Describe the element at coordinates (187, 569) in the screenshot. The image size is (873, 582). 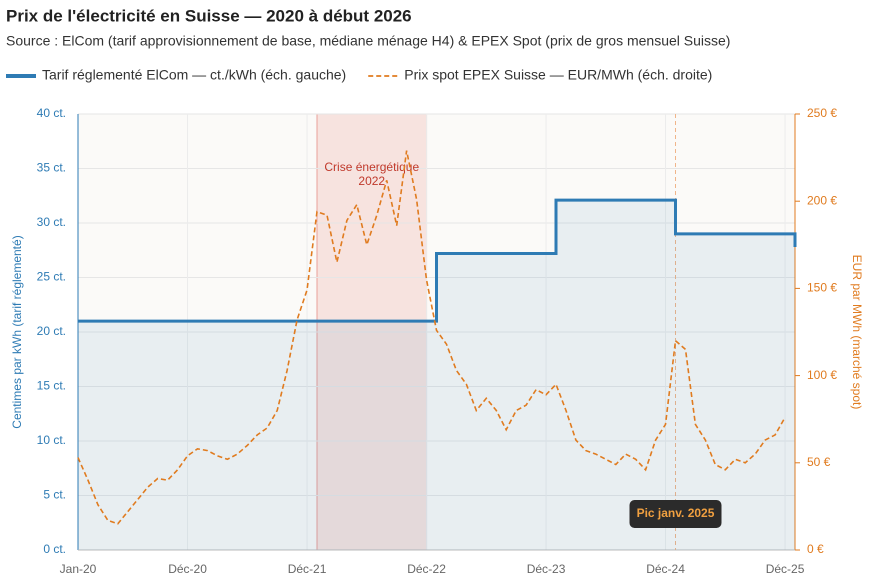
I see `x-tick-label: Déc-20` at that location.